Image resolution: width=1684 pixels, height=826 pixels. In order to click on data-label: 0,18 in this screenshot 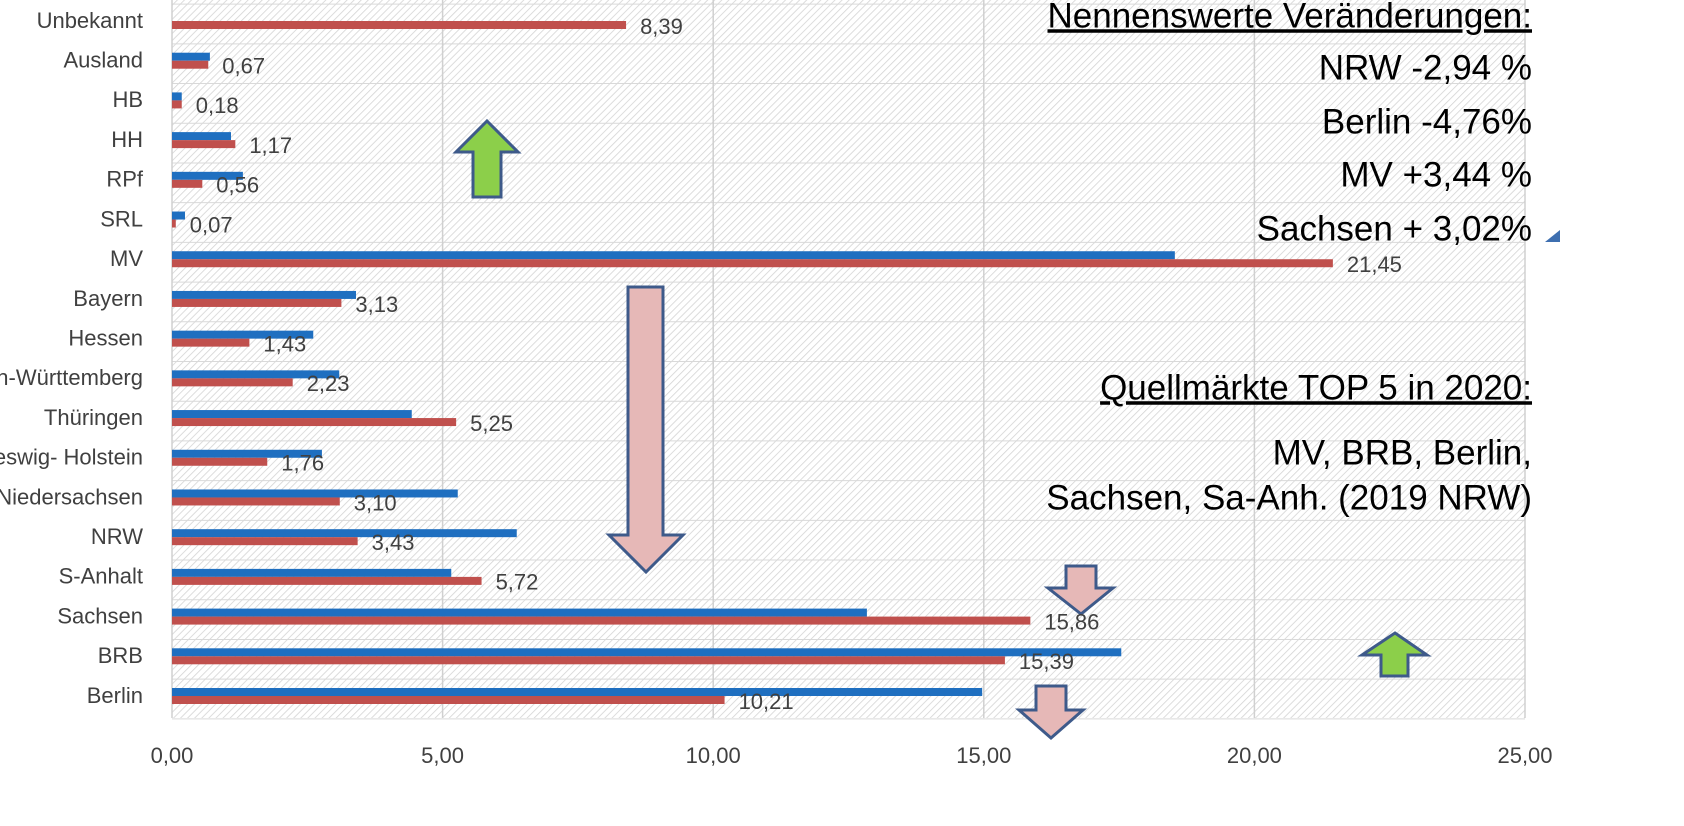, I will do `click(217, 105)`.